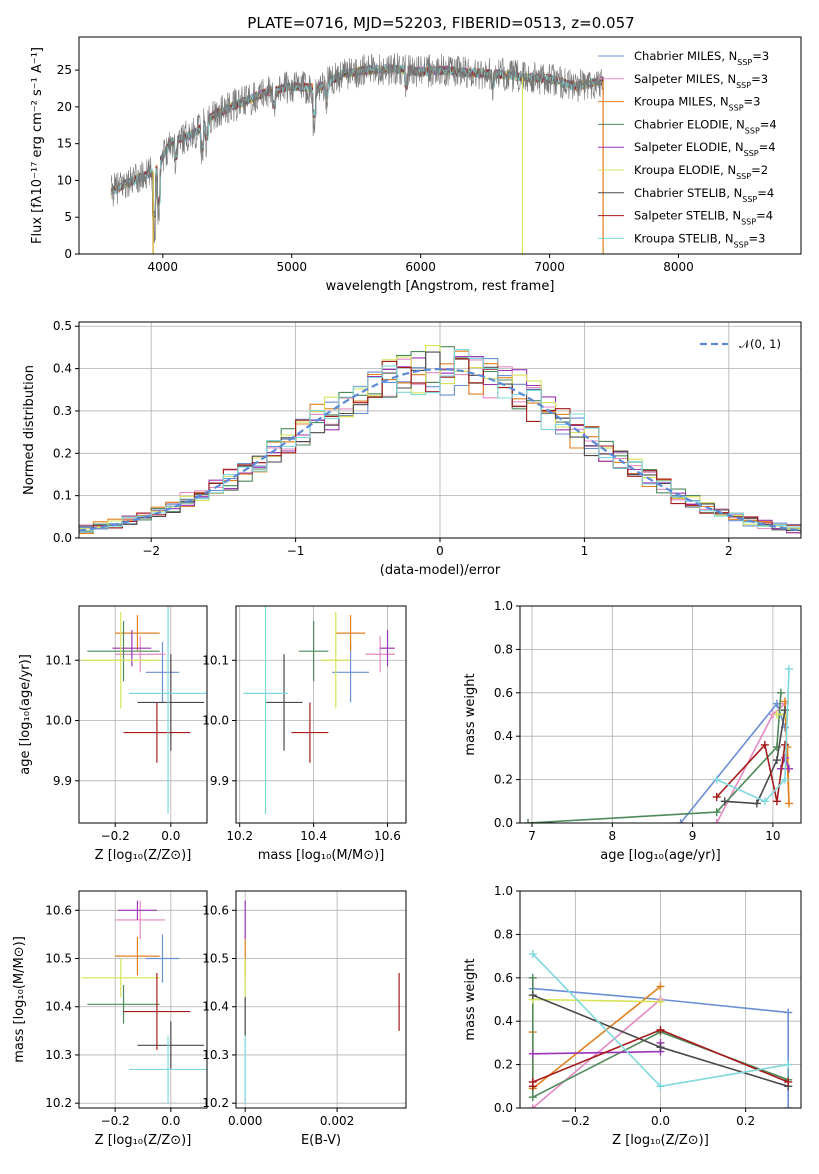 The image size is (819, 1174). I want to click on residual-histogram, so click(440, 441).